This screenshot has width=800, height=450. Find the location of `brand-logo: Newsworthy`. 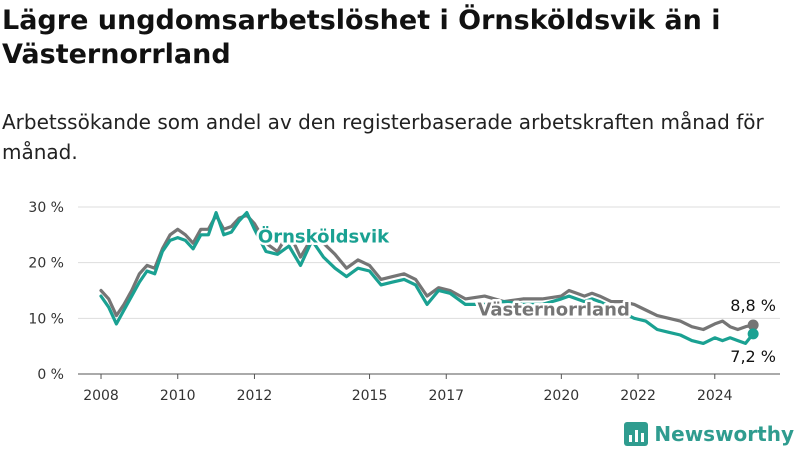

brand-logo: Newsworthy is located at coordinates (709, 434).